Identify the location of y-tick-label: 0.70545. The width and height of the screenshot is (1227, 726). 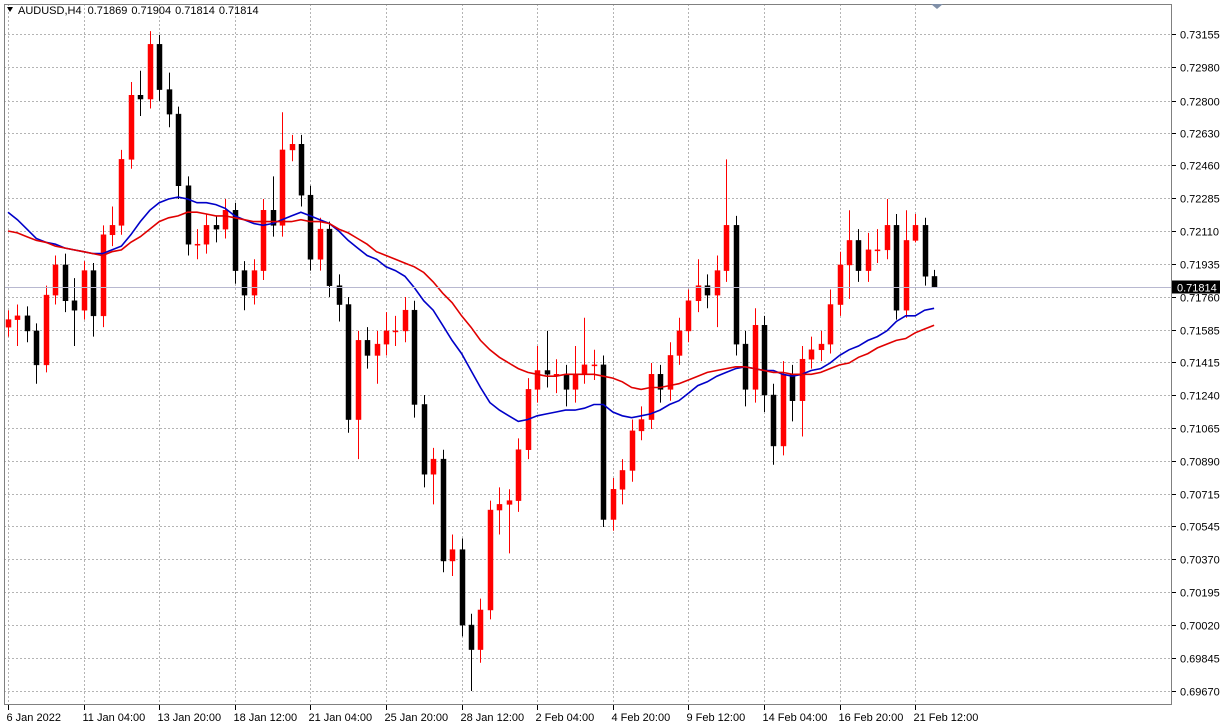
(1200, 528).